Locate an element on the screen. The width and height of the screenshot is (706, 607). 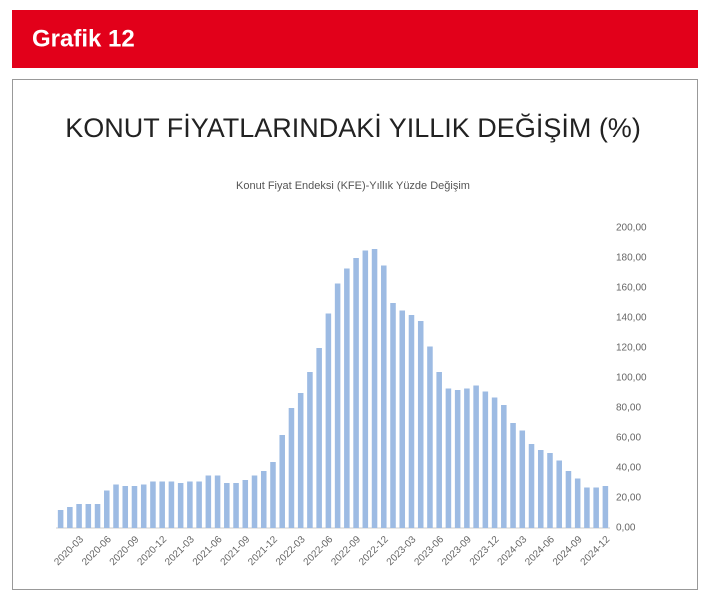
y-tick-label: 200,00 is located at coordinates (631, 228).